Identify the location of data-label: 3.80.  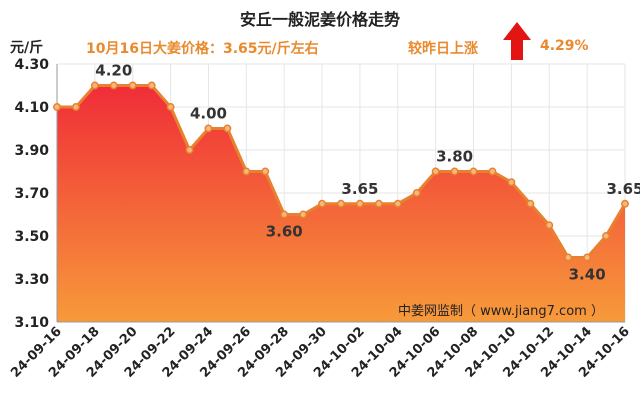
(454, 157).